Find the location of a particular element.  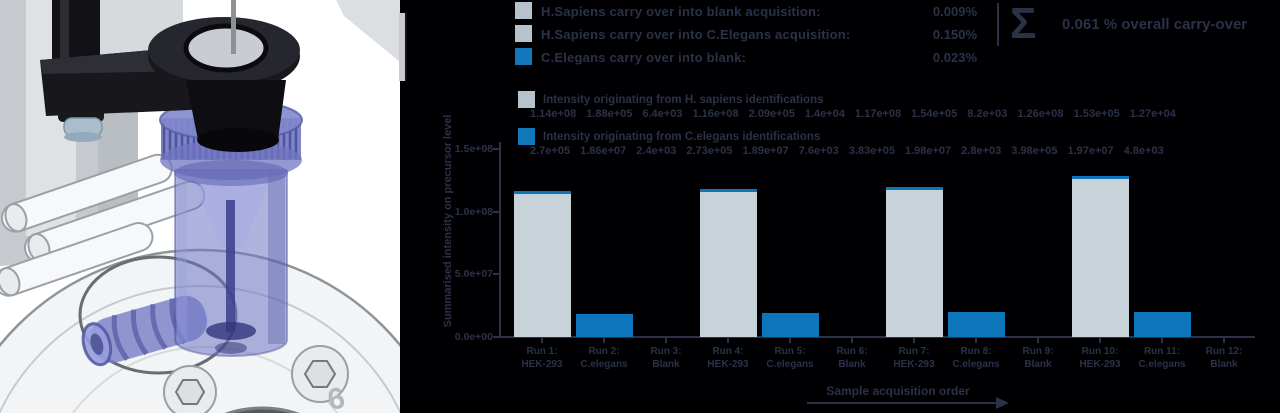

x-tick-label: Run 6: Blank is located at coordinates (852, 358).